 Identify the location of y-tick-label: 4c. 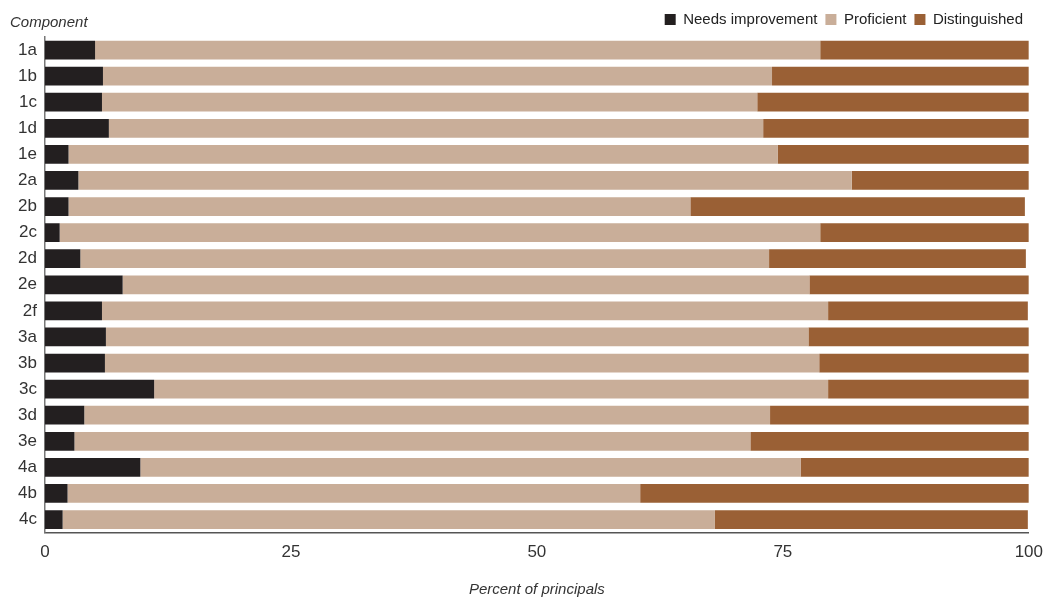
(28, 519).